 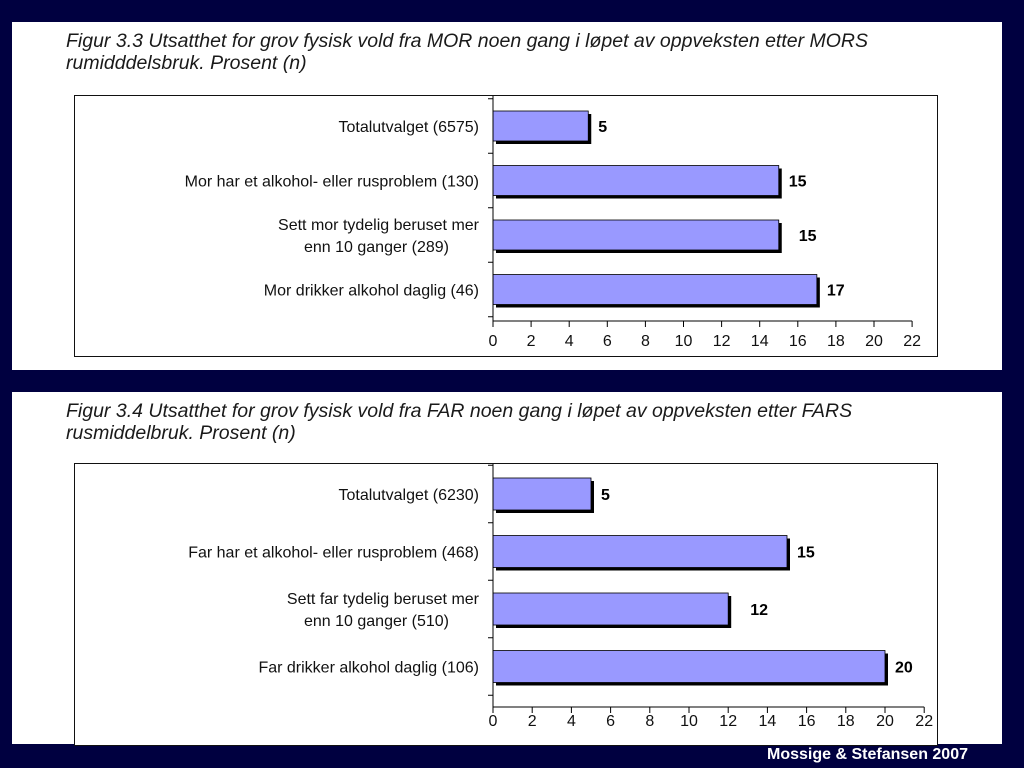 What do you see at coordinates (376, 247) in the screenshot?
I see `category-label: enn 10 ganger (289)` at bounding box center [376, 247].